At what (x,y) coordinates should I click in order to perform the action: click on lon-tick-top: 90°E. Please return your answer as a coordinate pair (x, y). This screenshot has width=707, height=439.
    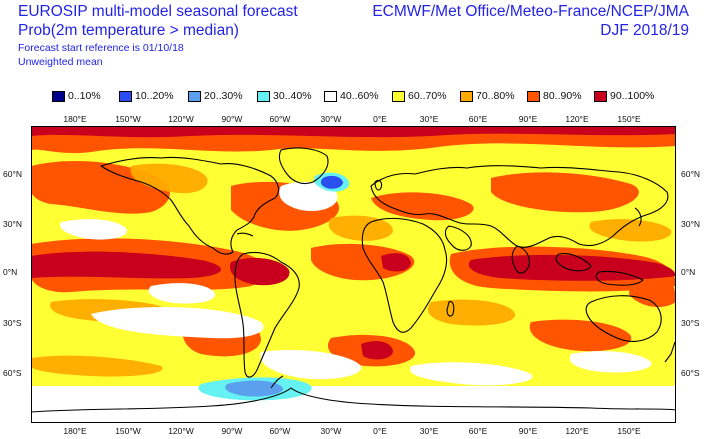
    Looking at the image, I should click on (528, 119).